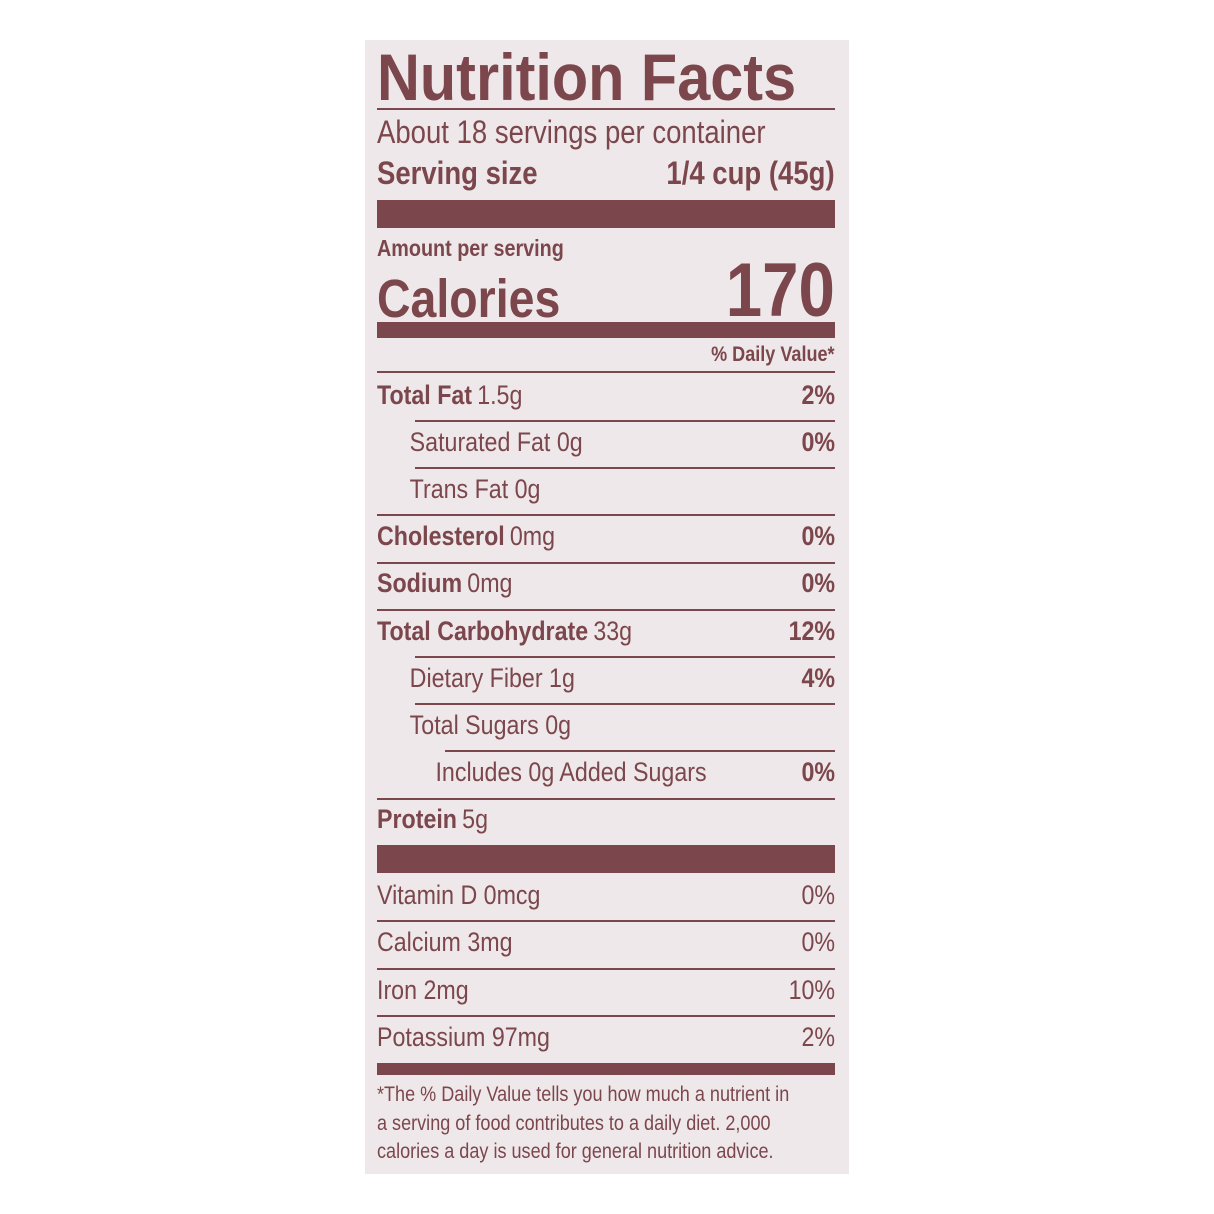 The image size is (1214, 1214). Describe the element at coordinates (445, 942) in the screenshot. I see `vitamin-name: Calcium 3mg` at that location.